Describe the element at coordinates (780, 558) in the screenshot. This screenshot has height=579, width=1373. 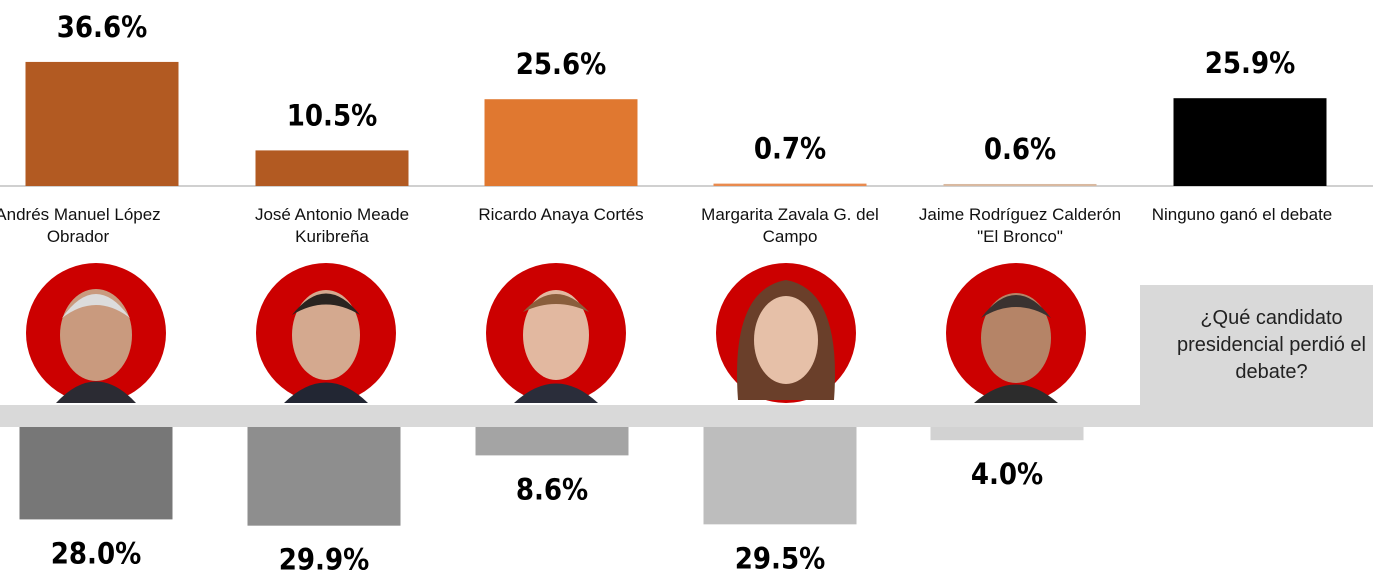
I see `value-label: 29.5%` at that location.